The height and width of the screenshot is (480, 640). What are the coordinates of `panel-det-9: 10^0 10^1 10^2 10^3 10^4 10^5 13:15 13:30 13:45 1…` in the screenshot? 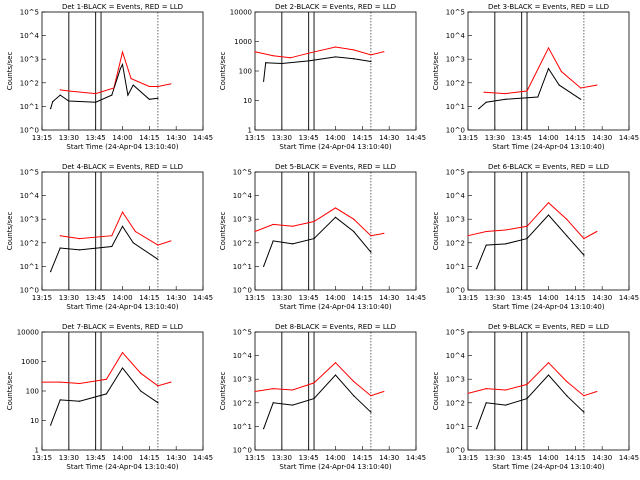 It's located at (532, 400).